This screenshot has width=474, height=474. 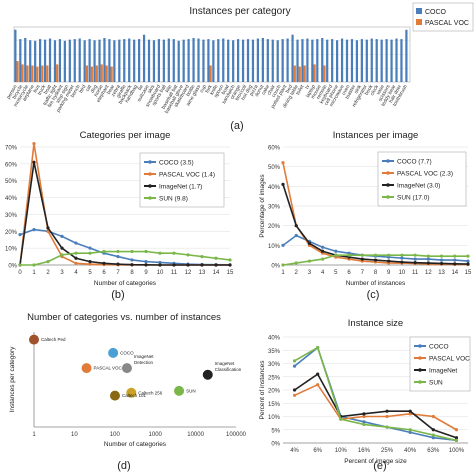 What do you see at coordinates (274, 188) in the screenshot?
I see `chart-c-ytick: 40%` at bounding box center [274, 188].